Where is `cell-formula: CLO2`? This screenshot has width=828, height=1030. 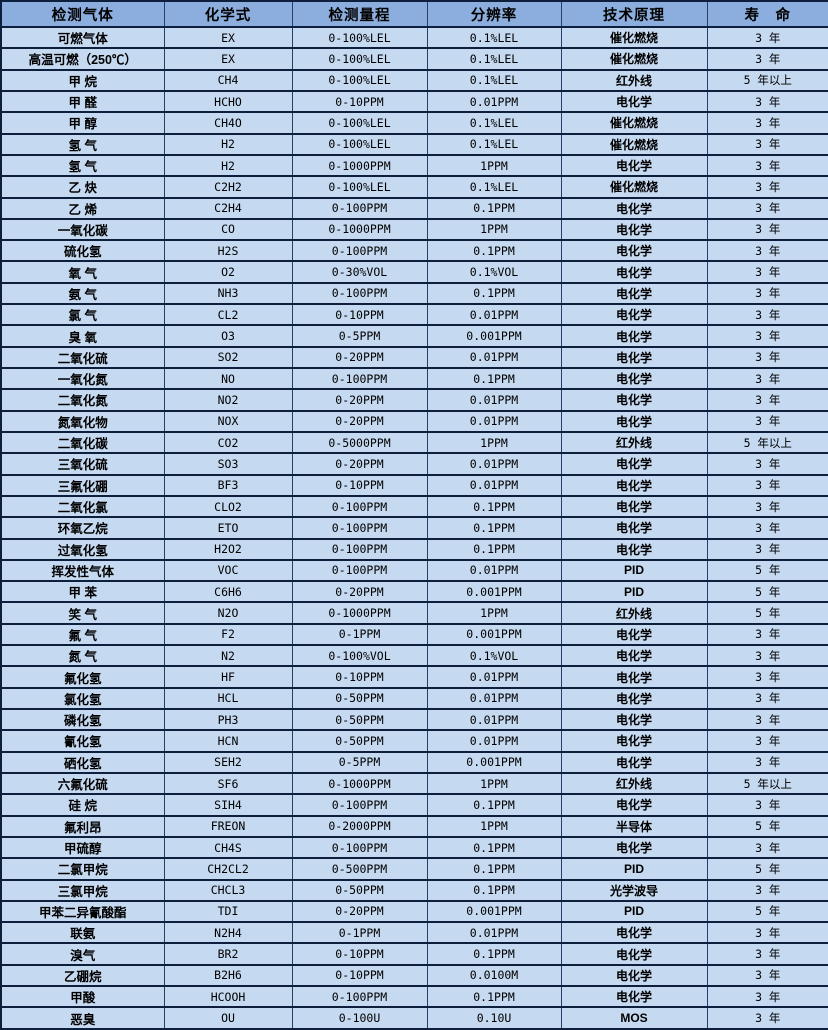
cell-formula: CLO2 is located at coordinates (228, 506).